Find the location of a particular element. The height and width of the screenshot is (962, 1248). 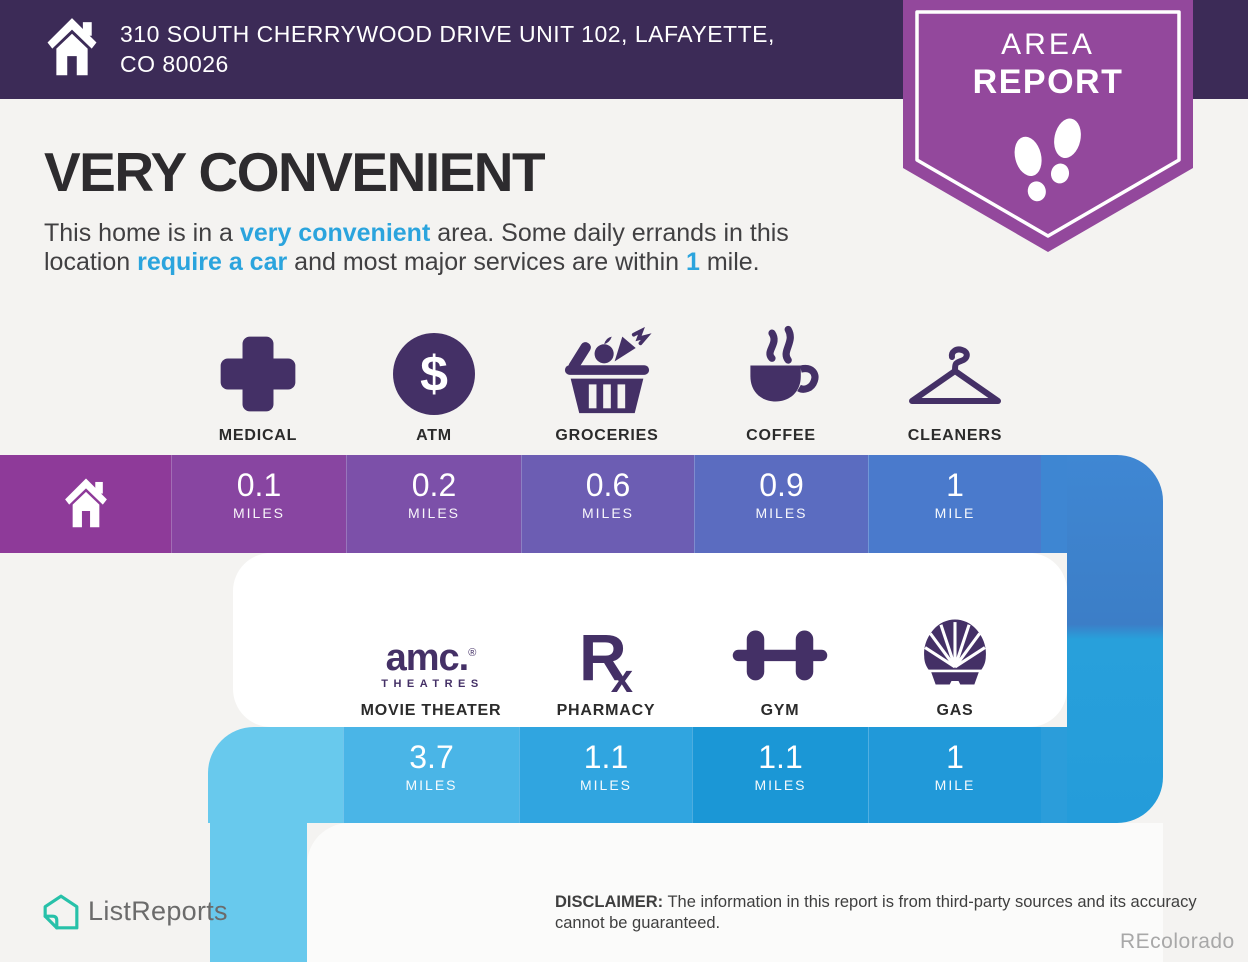

service-cleaners: CLEANERS is located at coordinates (955, 384).